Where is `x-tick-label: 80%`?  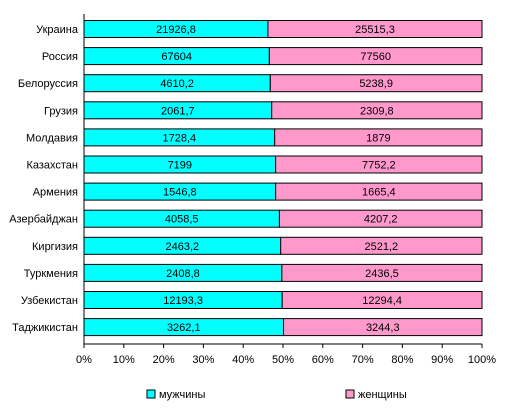 x-tick-label: 80% is located at coordinates (402, 360).